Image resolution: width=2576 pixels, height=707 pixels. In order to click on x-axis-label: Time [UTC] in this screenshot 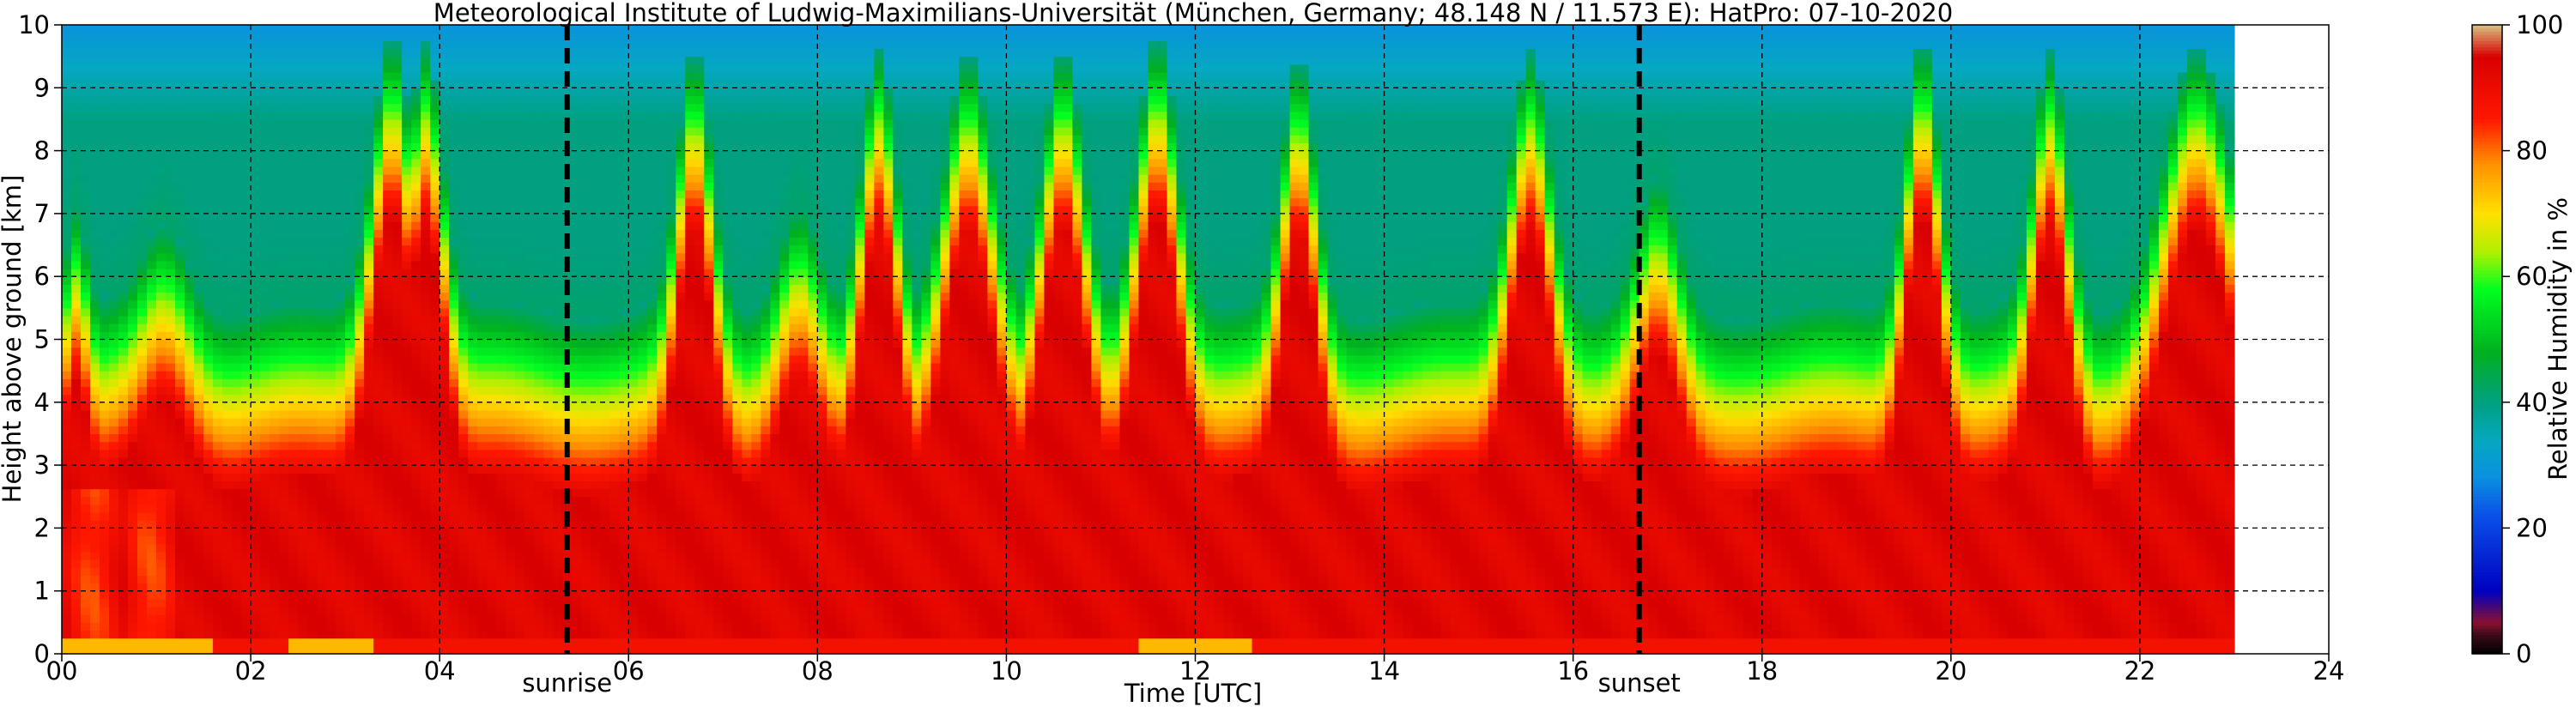, I will do `click(1193, 693)`.